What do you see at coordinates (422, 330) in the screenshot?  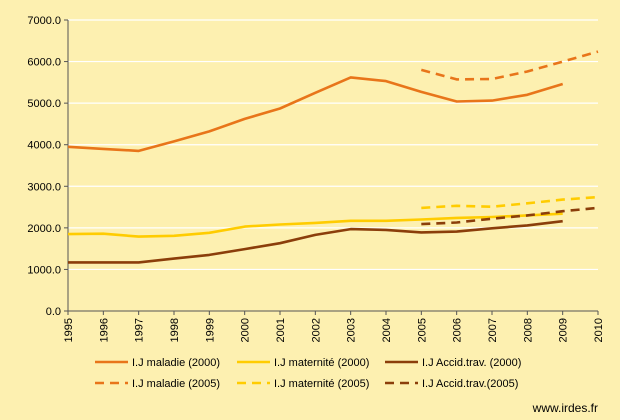 I see `x-tick-label: 2005` at bounding box center [422, 330].